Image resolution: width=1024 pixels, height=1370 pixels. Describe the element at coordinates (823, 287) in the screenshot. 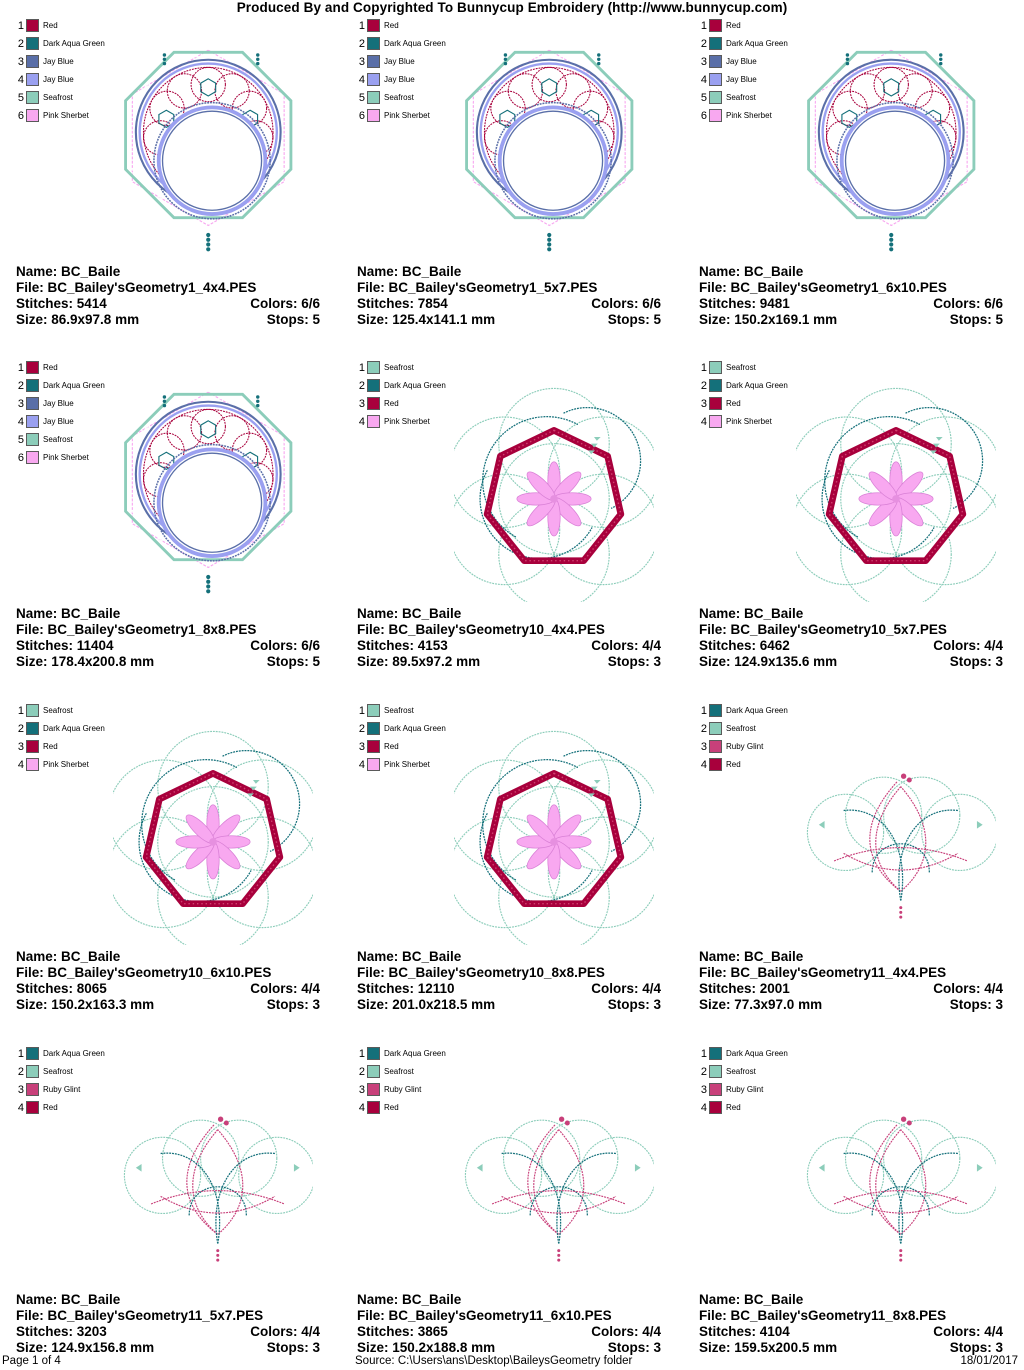

I see `design-file: File: BC_Bailey'sGeometry1_6x10.PES` at that location.